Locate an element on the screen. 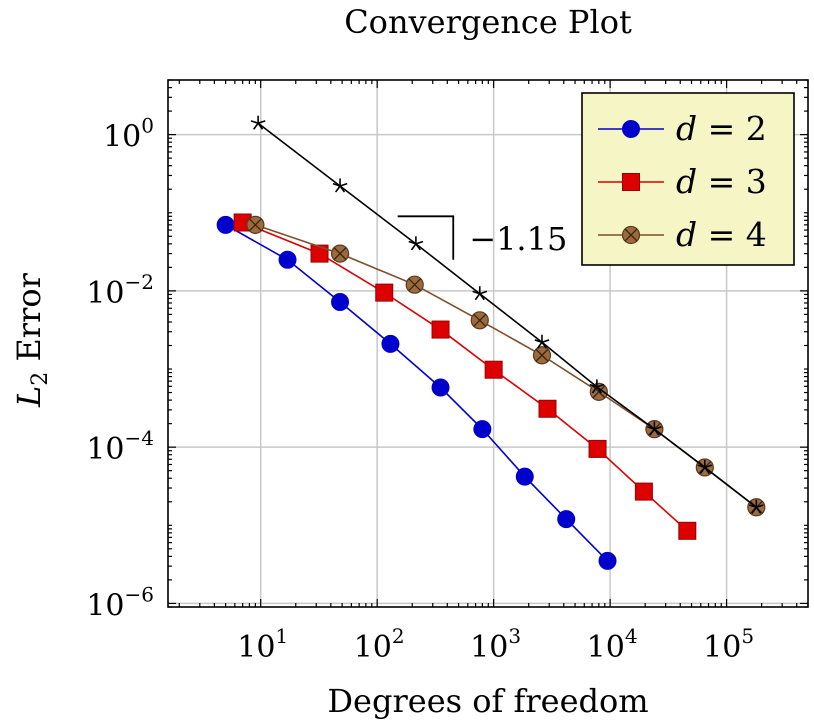 Image resolution: width=814 pixels, height=727 pixels. y-tick-label: 10⁻⁶ is located at coordinates (120, 602).